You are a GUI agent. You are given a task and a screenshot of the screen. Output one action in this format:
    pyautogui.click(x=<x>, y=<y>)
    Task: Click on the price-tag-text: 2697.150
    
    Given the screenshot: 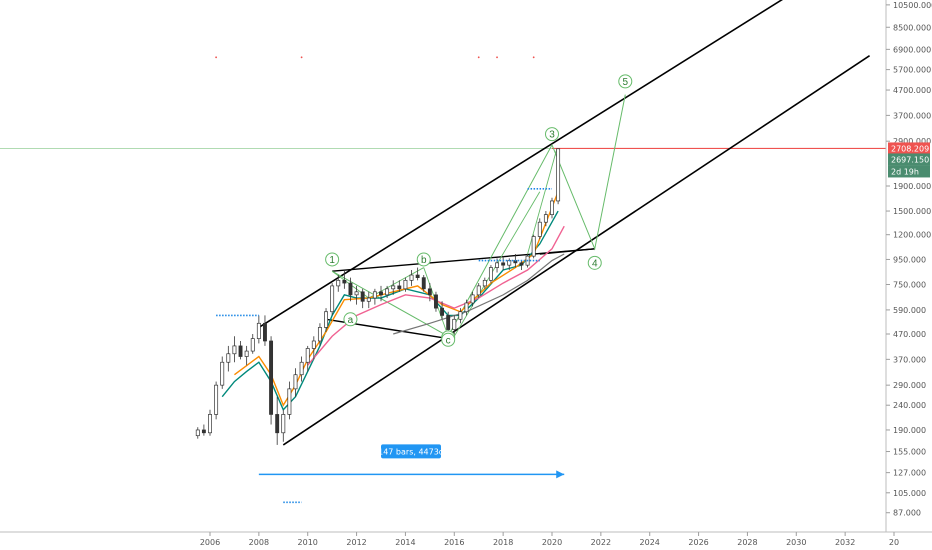 What is the action you would take?
    pyautogui.click(x=910, y=159)
    